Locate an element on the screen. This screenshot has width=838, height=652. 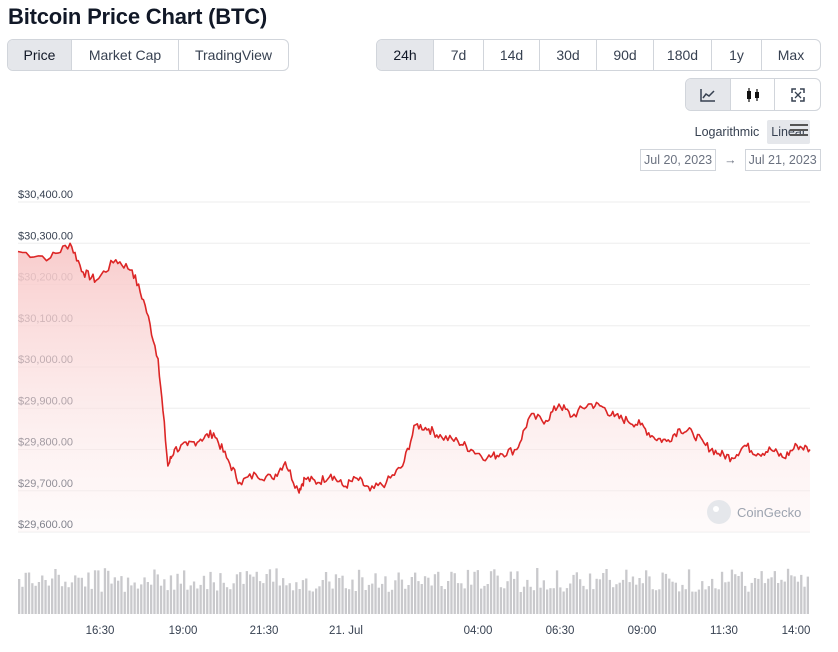
range-24h: 24h is located at coordinates (405, 55).